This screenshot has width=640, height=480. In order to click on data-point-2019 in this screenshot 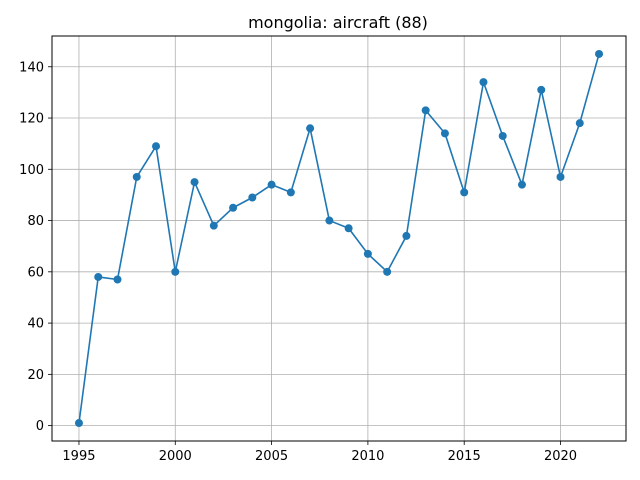, I will do `click(541, 89)`.